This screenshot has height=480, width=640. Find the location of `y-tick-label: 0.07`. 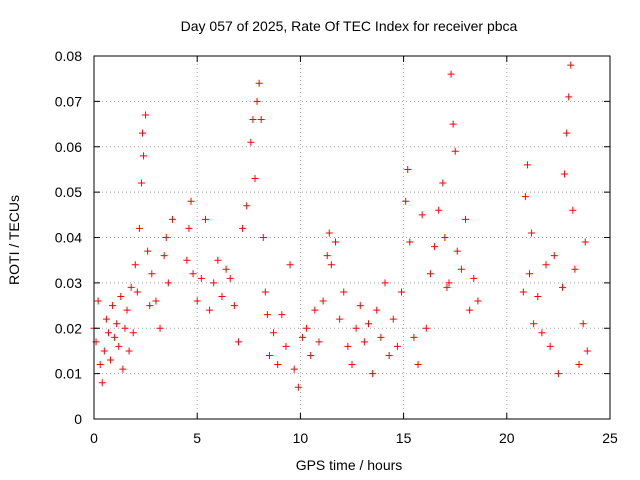

y-tick-label: 0.07 is located at coordinates (68, 101).